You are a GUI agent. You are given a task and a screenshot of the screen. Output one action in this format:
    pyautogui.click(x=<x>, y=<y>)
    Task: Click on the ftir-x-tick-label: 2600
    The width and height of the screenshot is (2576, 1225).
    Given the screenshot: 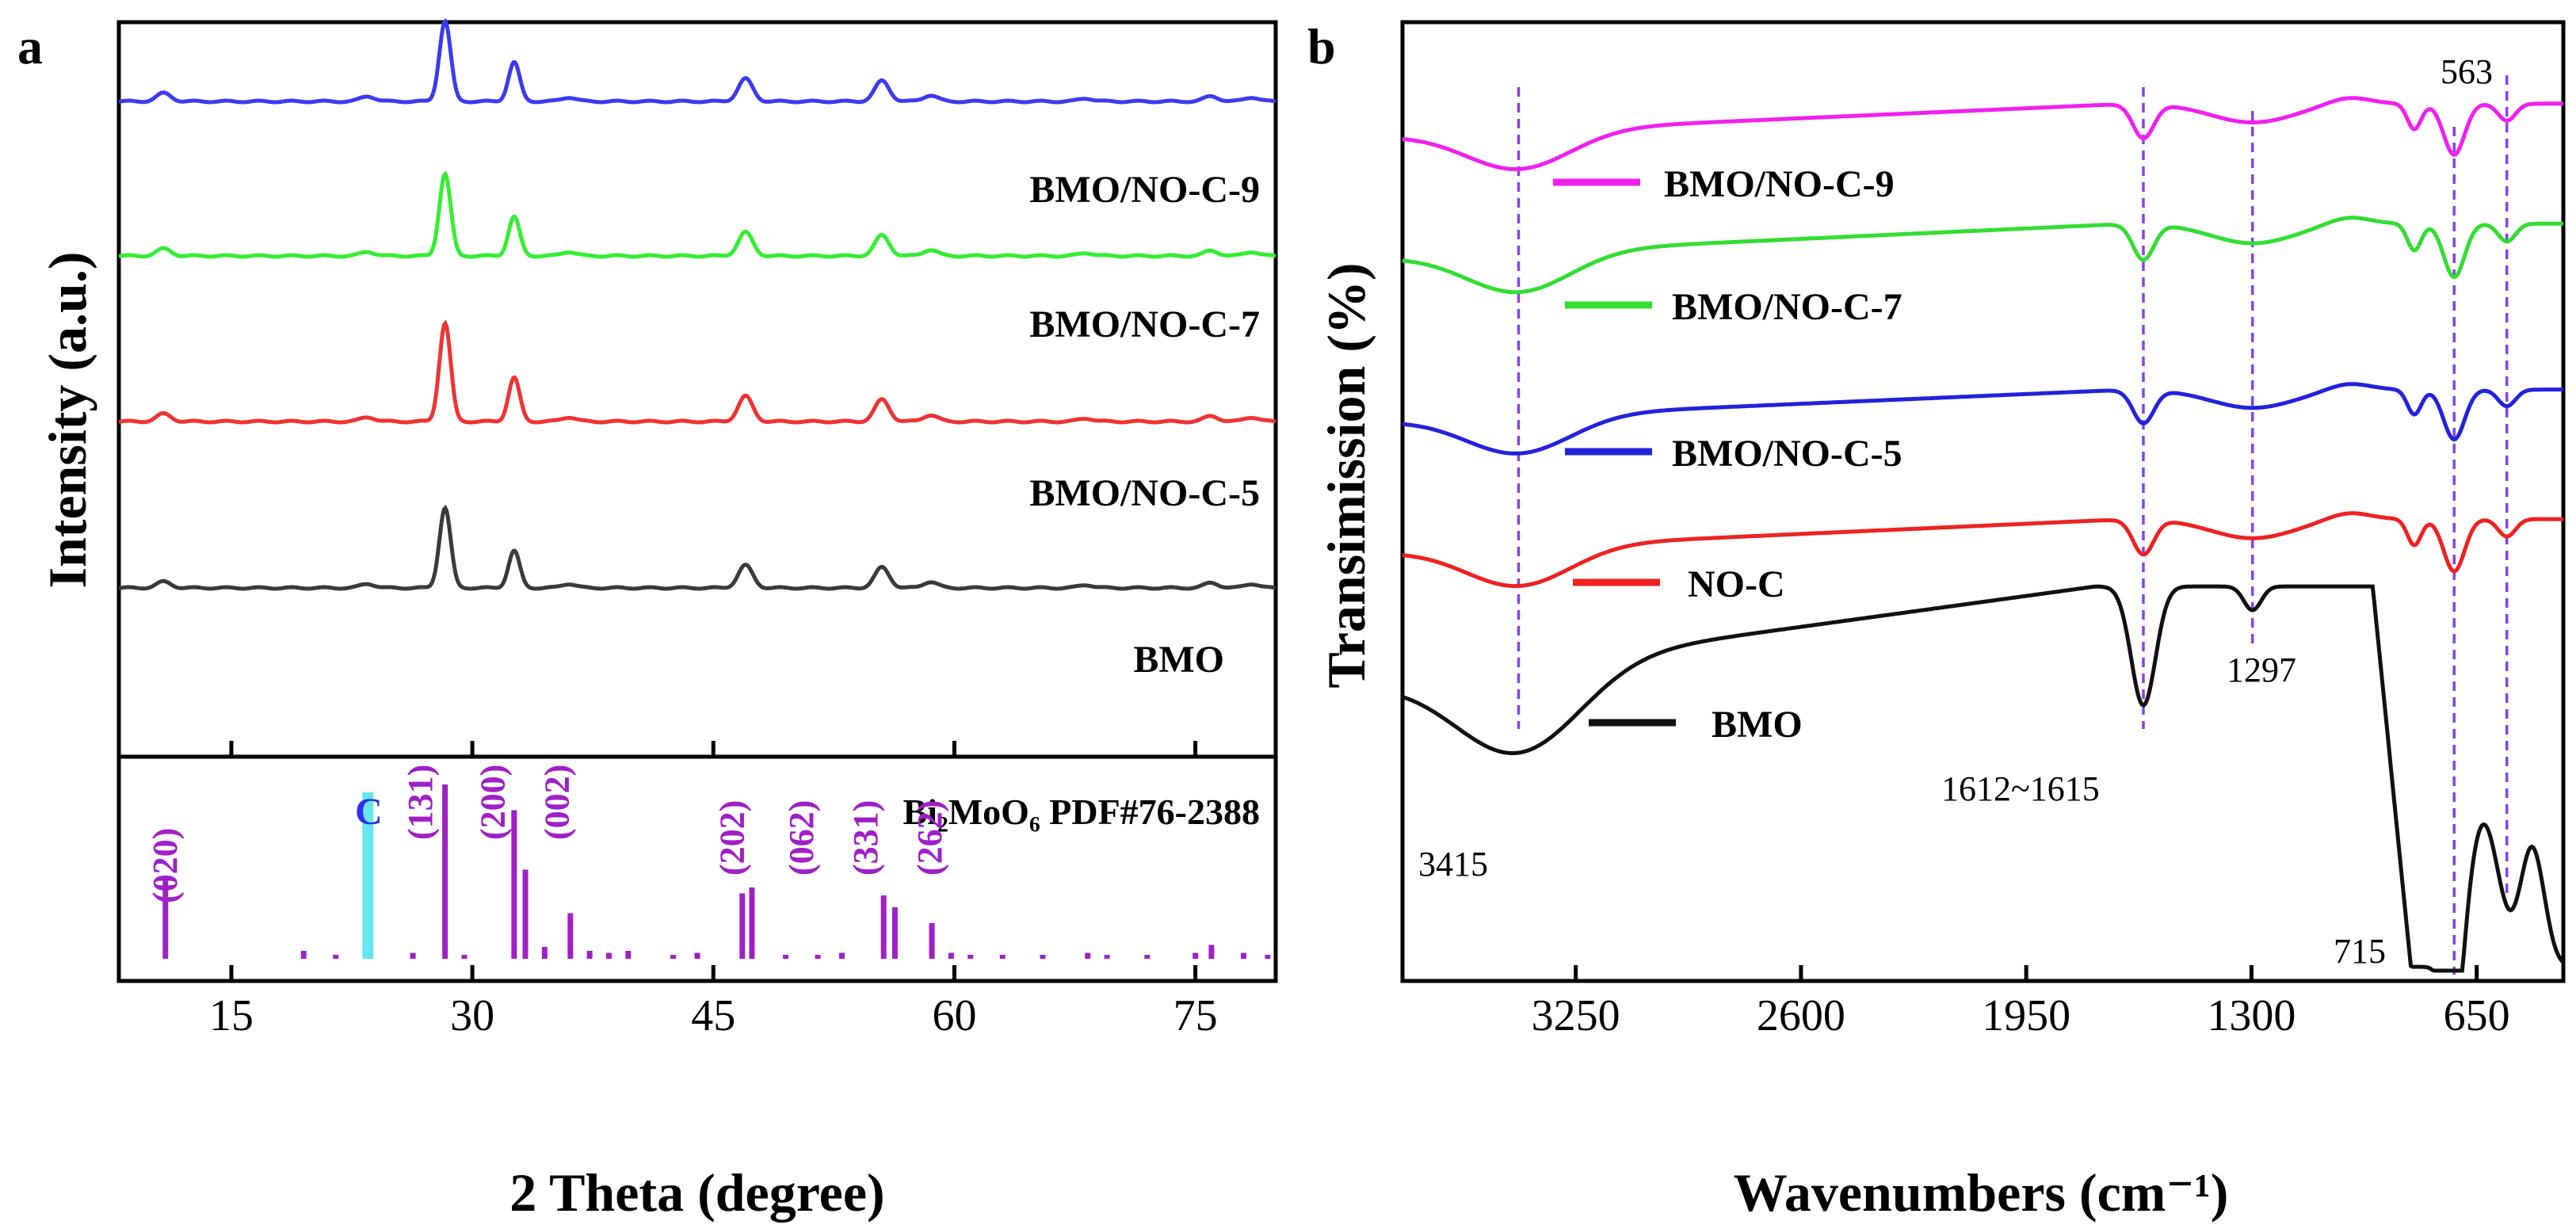 What is the action you would take?
    pyautogui.click(x=1801, y=1015)
    